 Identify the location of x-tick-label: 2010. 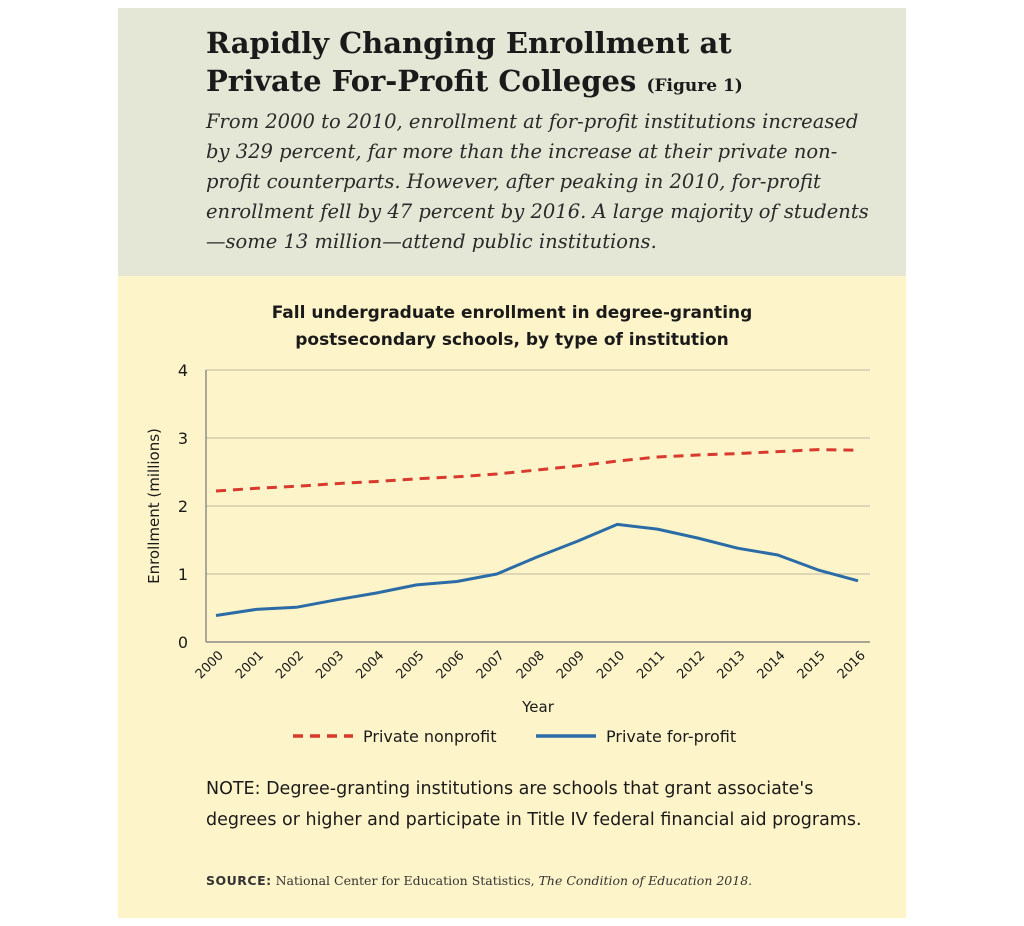
(611, 665).